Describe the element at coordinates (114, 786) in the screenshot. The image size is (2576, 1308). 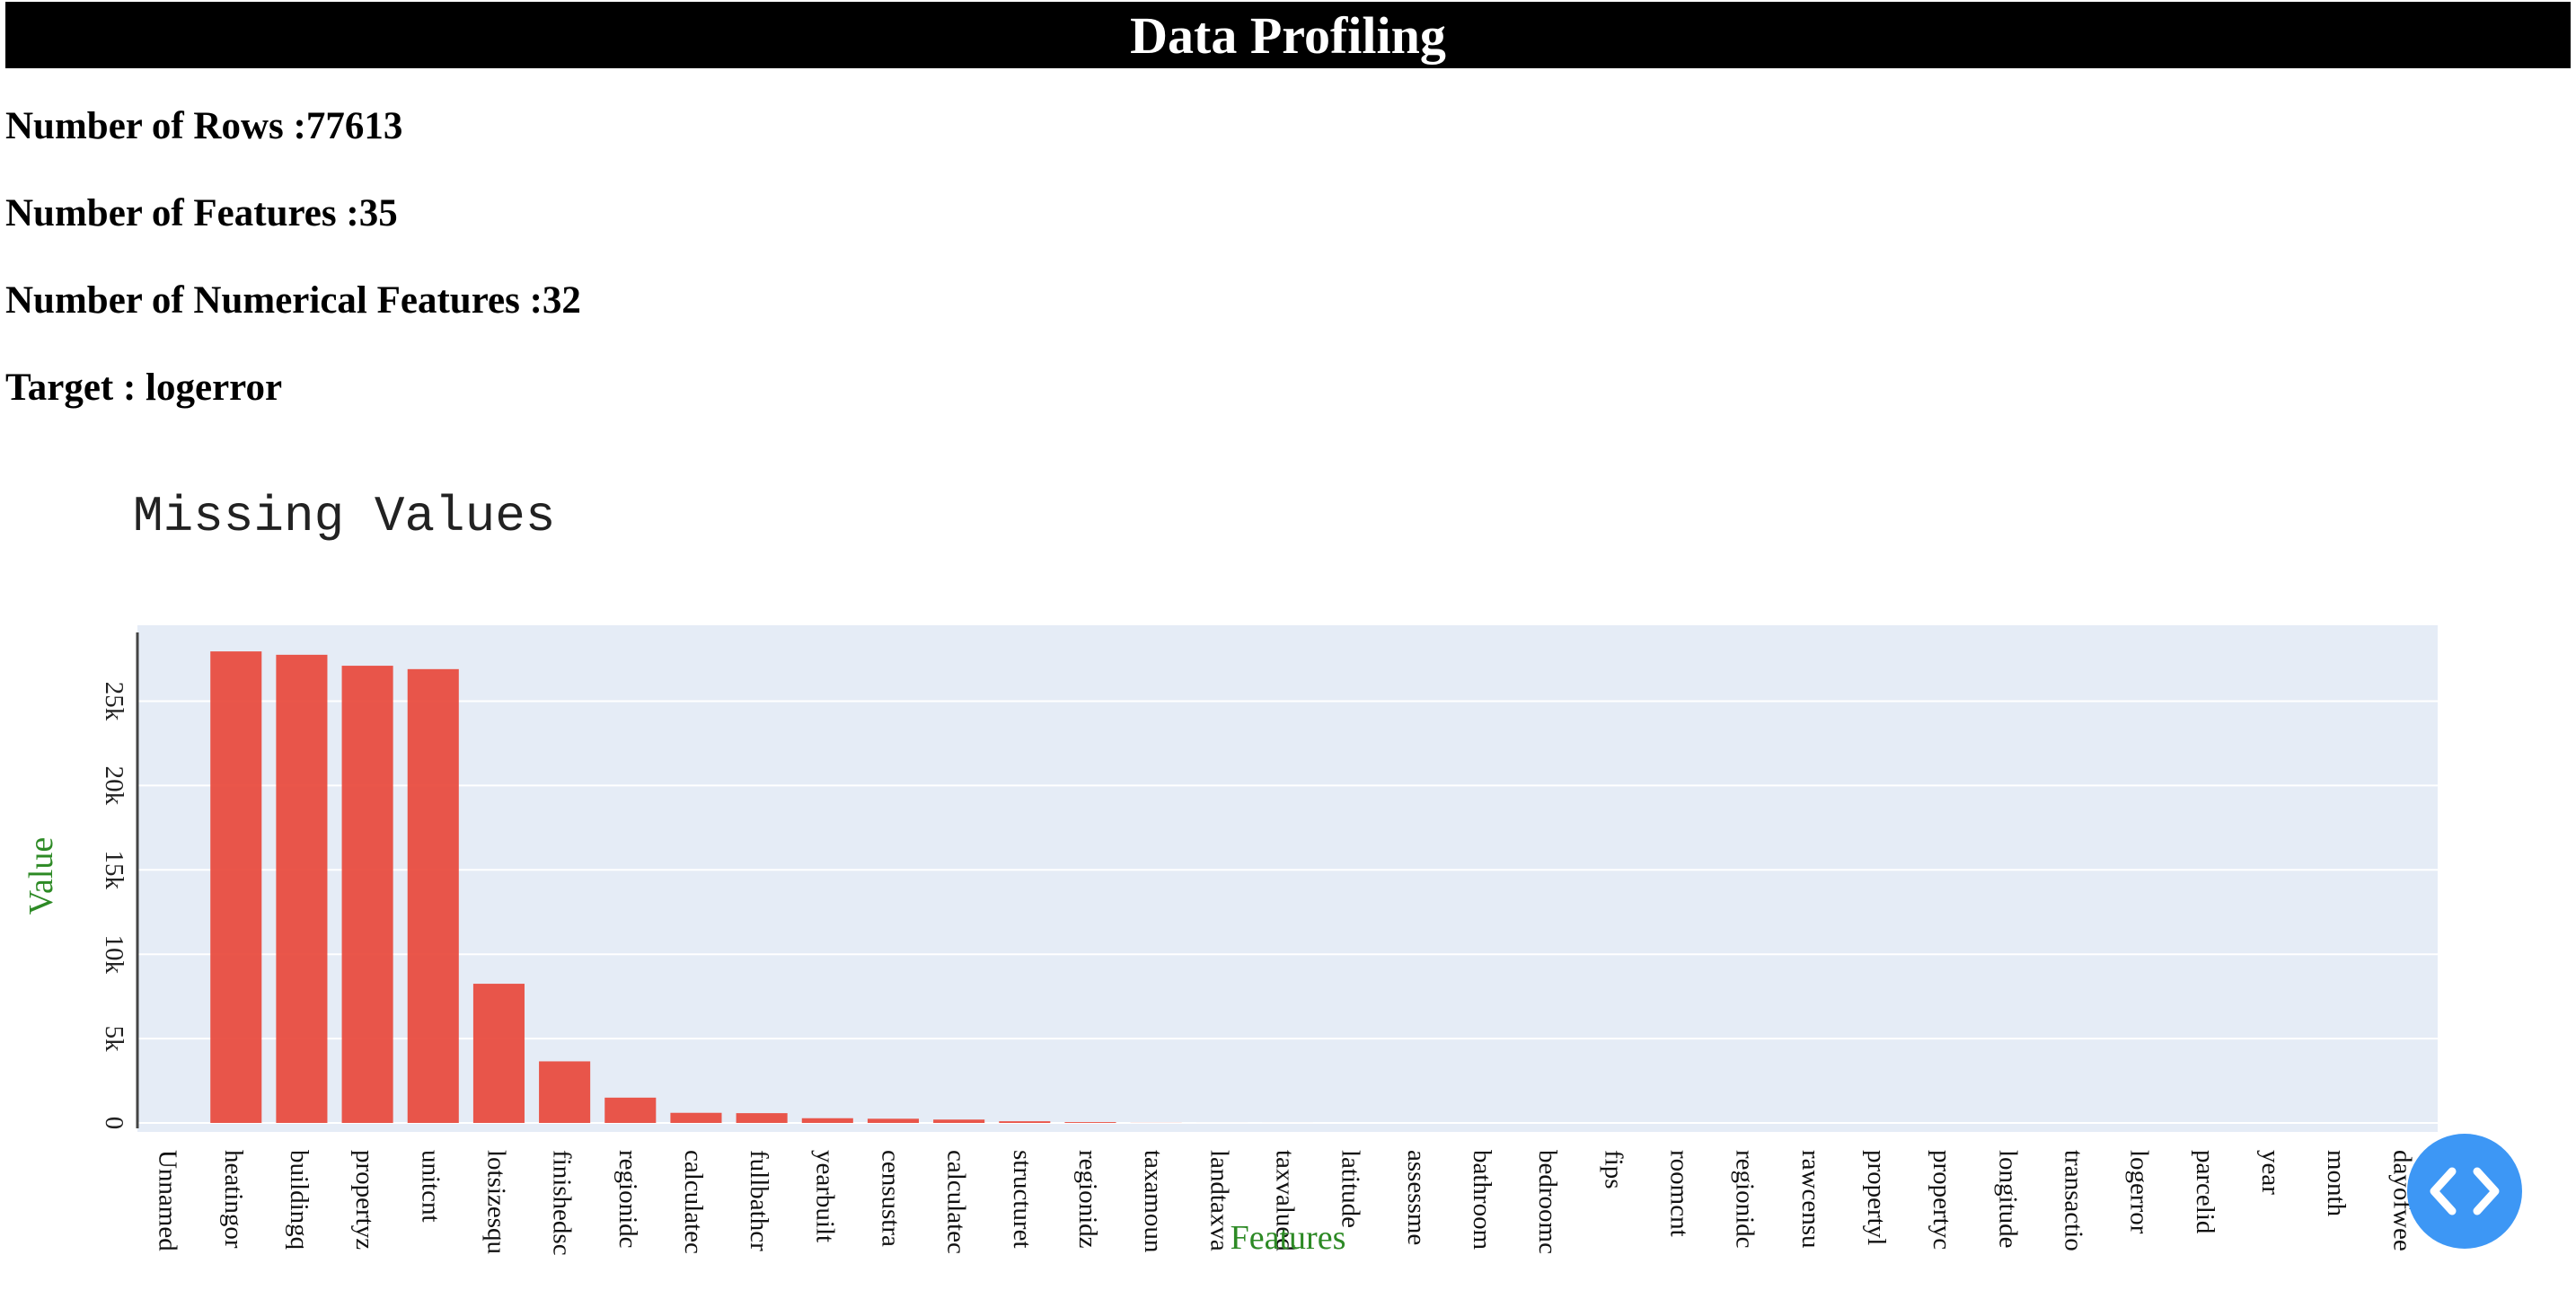
I see `y-tick-label: 20k` at that location.